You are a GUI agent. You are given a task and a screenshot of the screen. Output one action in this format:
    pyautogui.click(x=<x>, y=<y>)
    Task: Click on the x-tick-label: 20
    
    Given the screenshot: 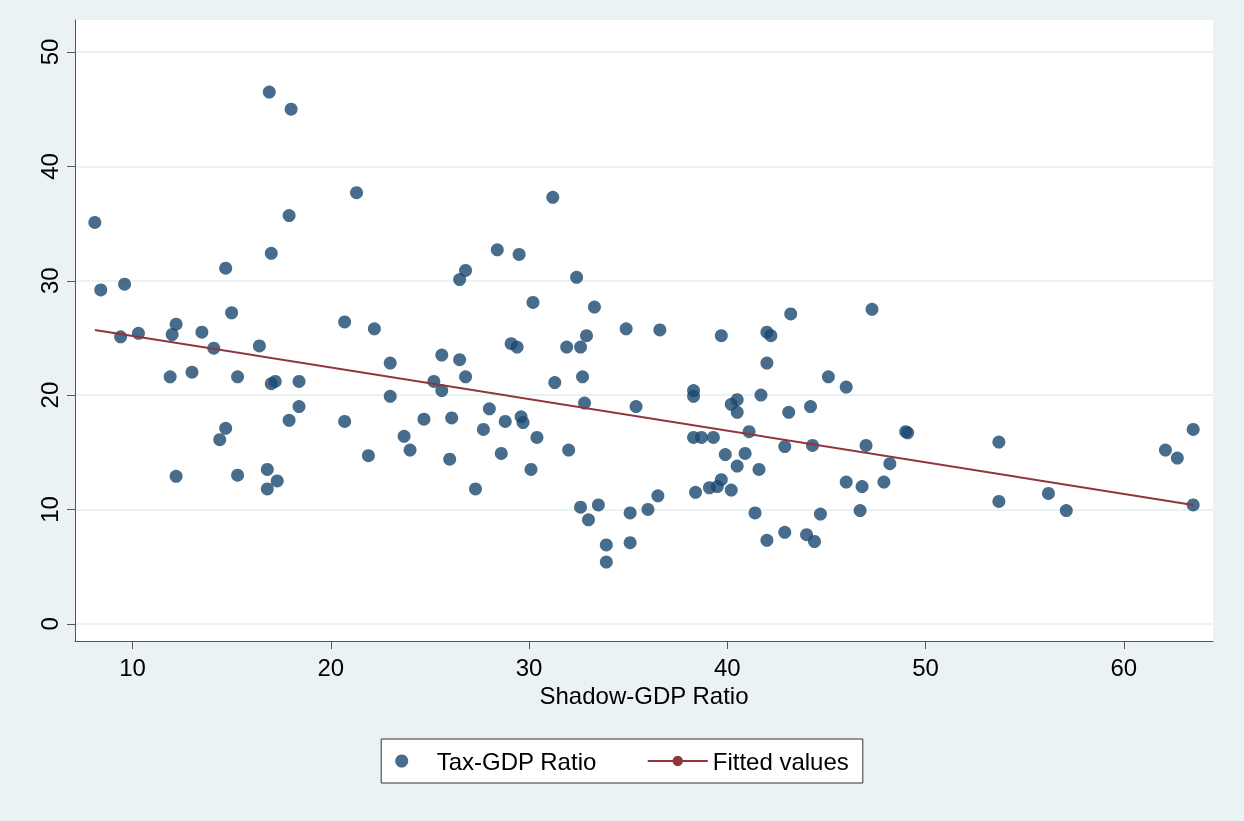 What is the action you would take?
    pyautogui.click(x=331, y=667)
    